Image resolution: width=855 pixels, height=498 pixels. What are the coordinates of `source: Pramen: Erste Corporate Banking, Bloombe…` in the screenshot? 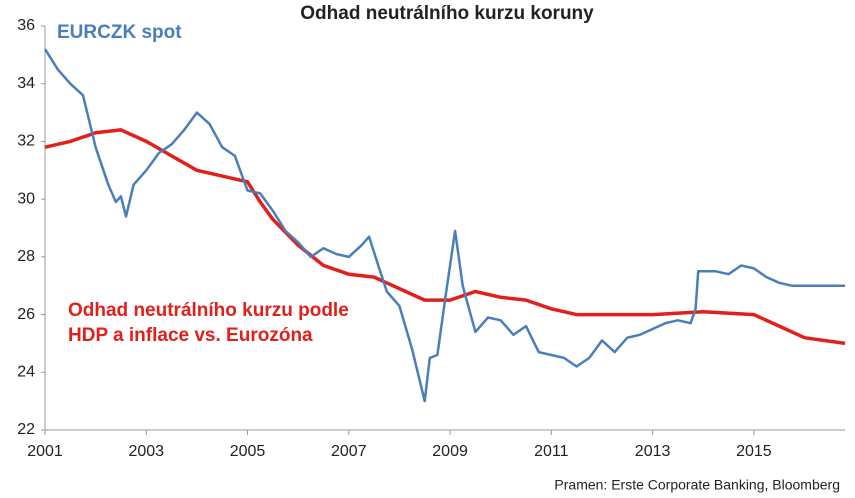 It's located at (697, 485).